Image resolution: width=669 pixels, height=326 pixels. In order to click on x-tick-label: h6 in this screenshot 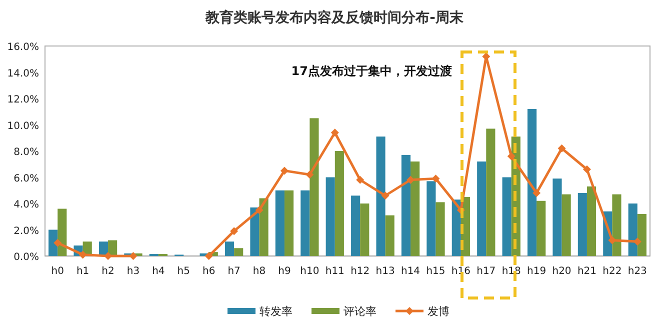, I will do `click(209, 271)`.